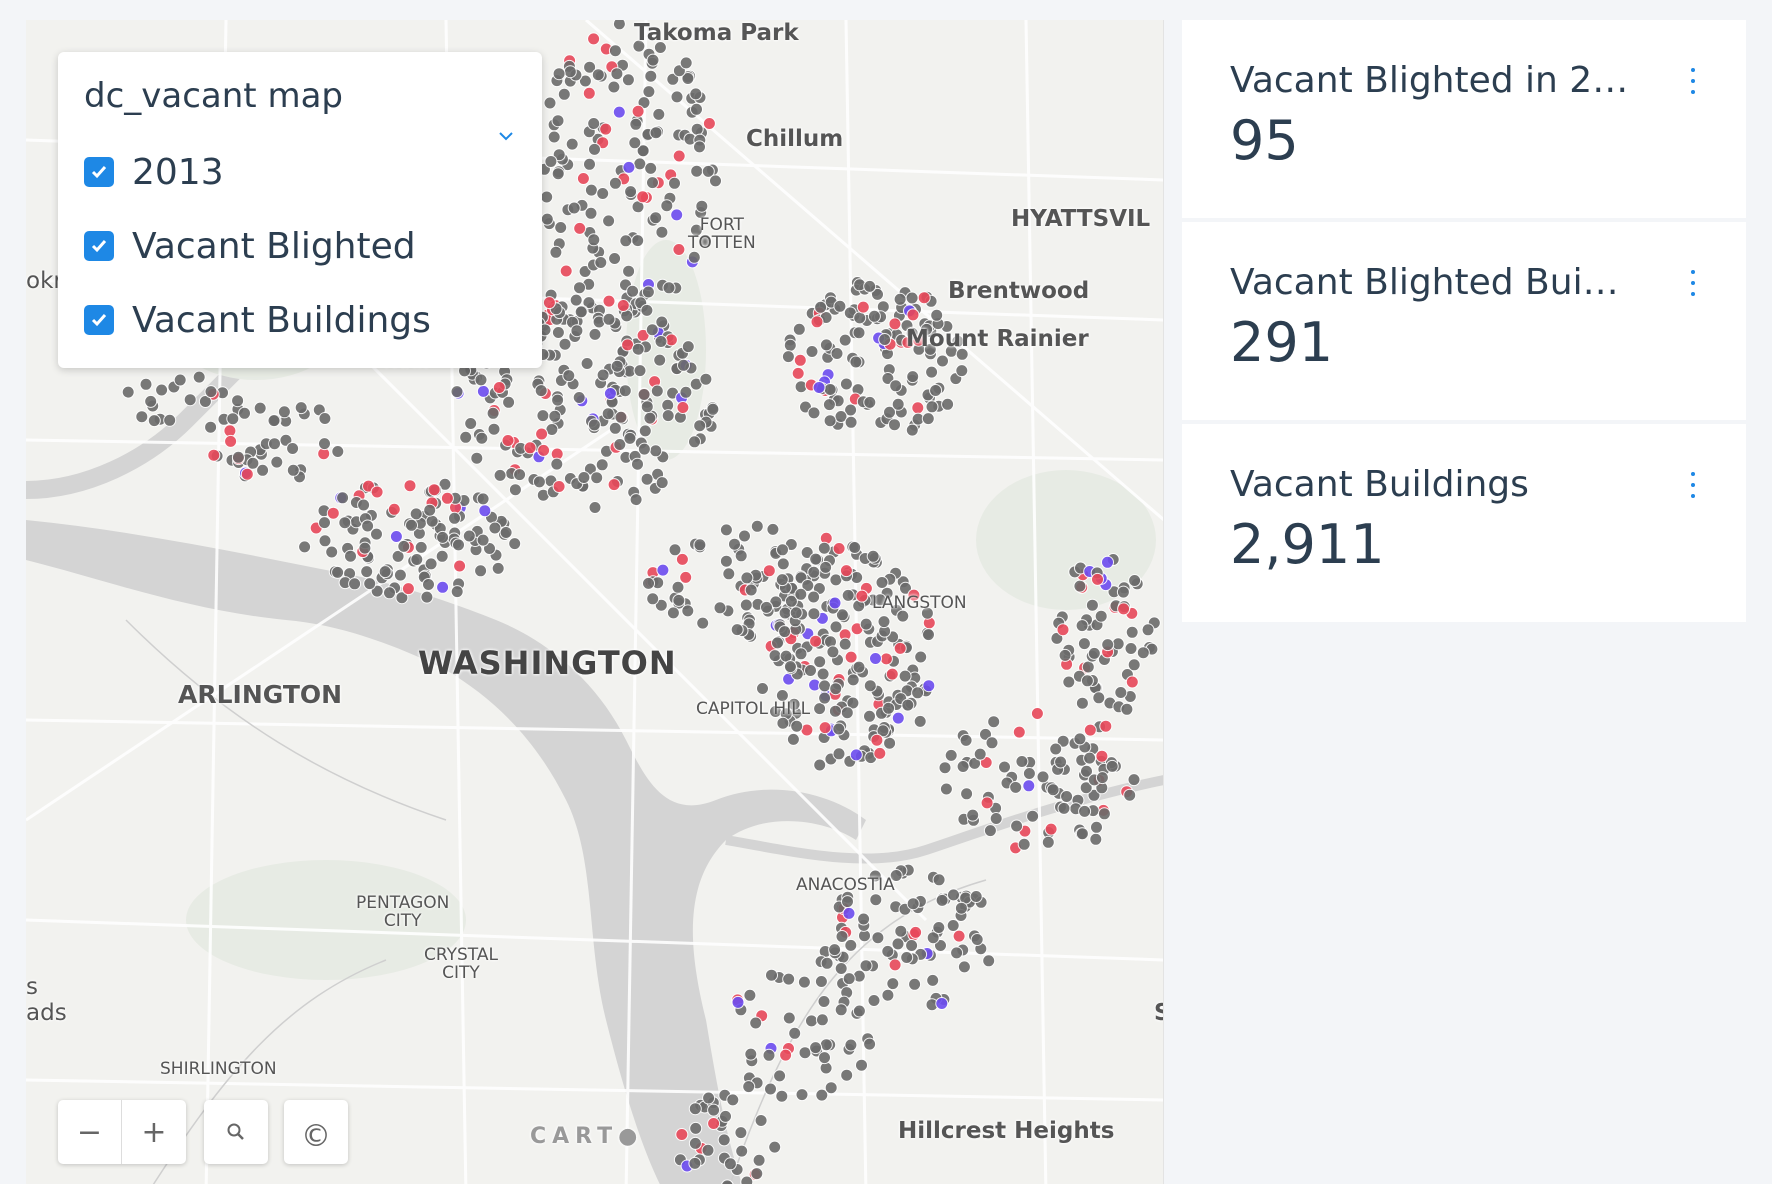  I want to click on more-options-icon, so click(1693, 487).